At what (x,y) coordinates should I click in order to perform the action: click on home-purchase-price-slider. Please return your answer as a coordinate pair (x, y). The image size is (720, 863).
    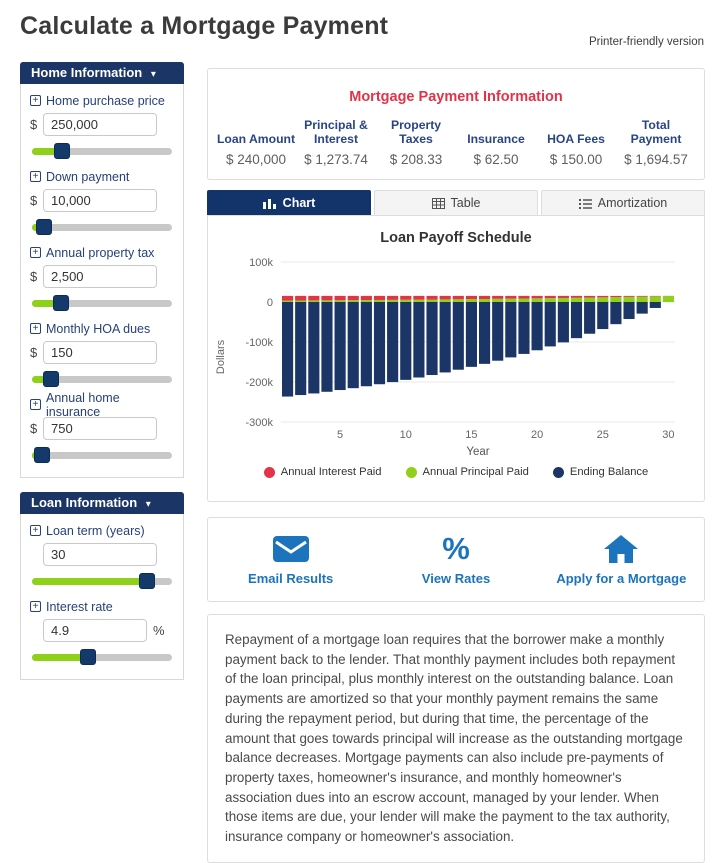
    Looking at the image, I should click on (102, 151).